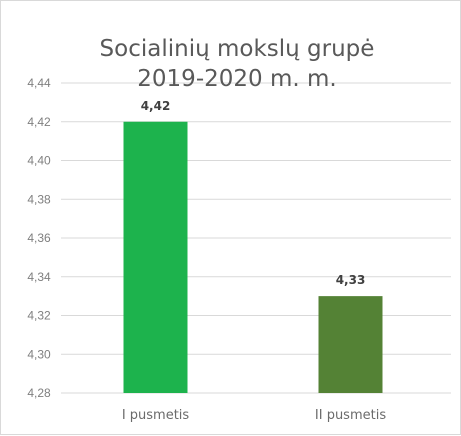 The image size is (461, 436). What do you see at coordinates (237, 49) in the screenshot?
I see `chart-title-line-1: Socialinių mokslų grupė` at bounding box center [237, 49].